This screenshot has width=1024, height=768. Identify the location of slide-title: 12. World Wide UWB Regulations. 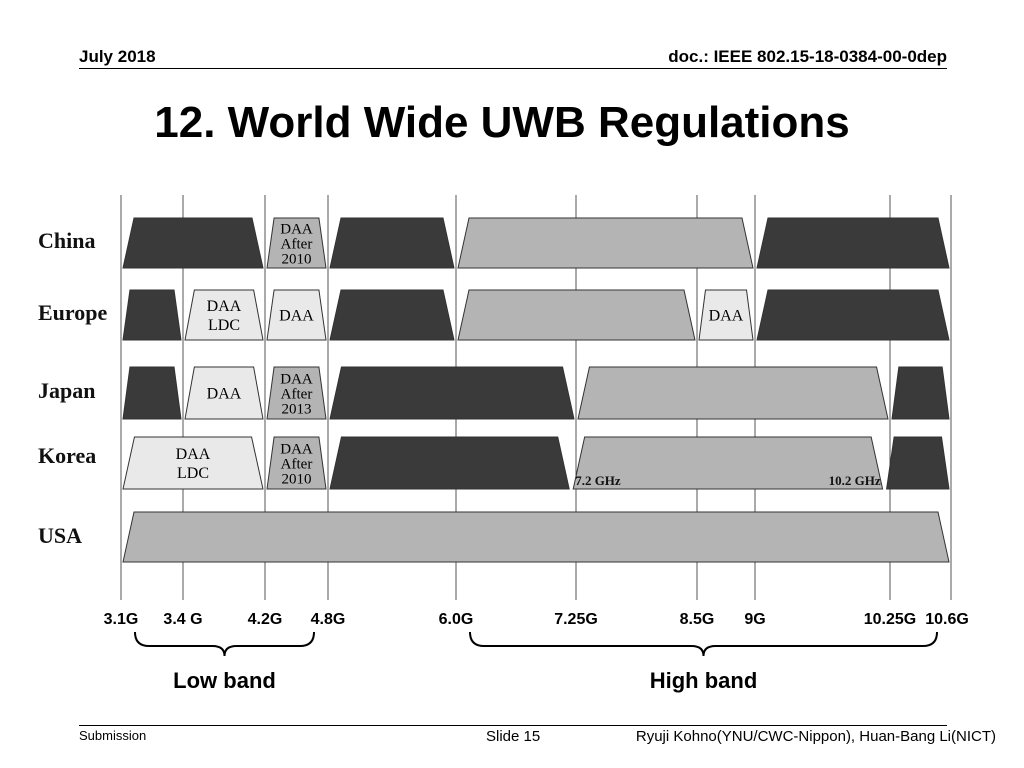
(502, 122).